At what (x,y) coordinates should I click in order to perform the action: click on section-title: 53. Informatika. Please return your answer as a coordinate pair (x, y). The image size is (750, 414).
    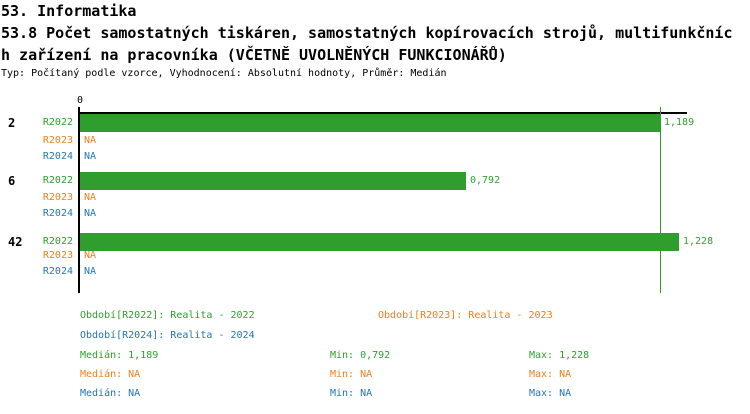
    Looking at the image, I should click on (69, 11).